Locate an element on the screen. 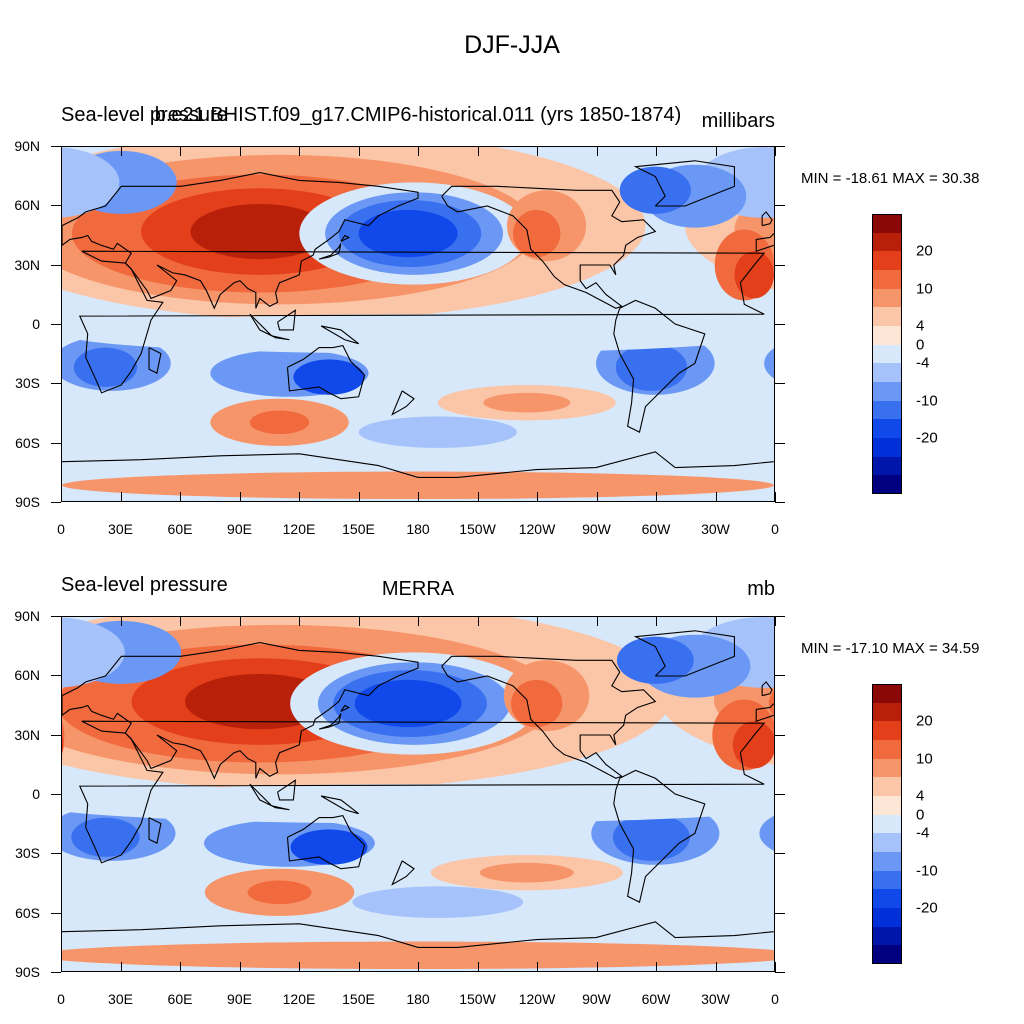  x-tick-label: 120E is located at coordinates (299, 529).